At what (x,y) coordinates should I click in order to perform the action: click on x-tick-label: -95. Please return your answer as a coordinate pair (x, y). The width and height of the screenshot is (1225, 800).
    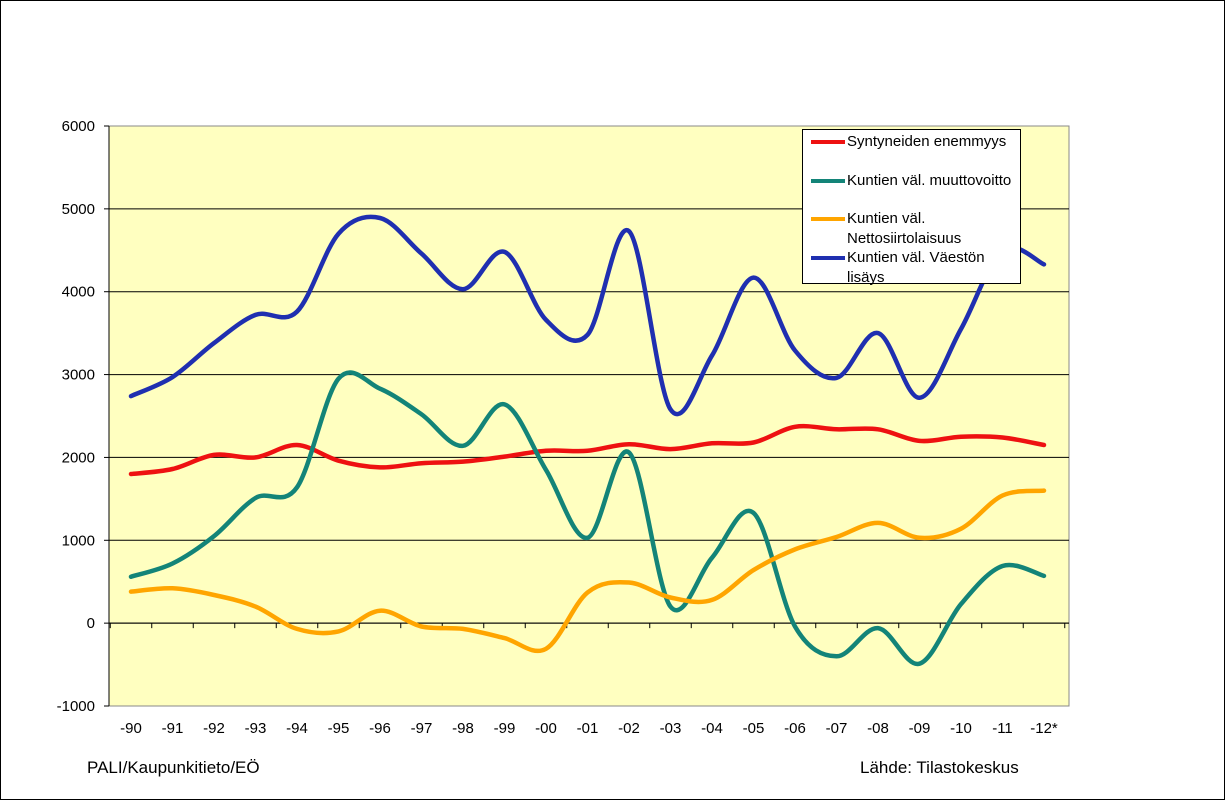
    Looking at the image, I should click on (339, 728).